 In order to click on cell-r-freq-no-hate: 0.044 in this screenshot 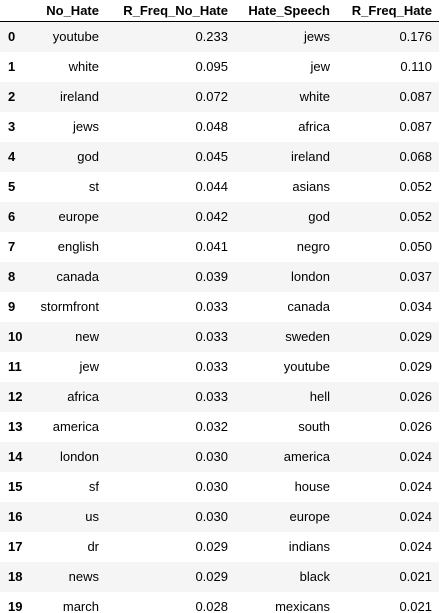, I will do `click(211, 186)`.